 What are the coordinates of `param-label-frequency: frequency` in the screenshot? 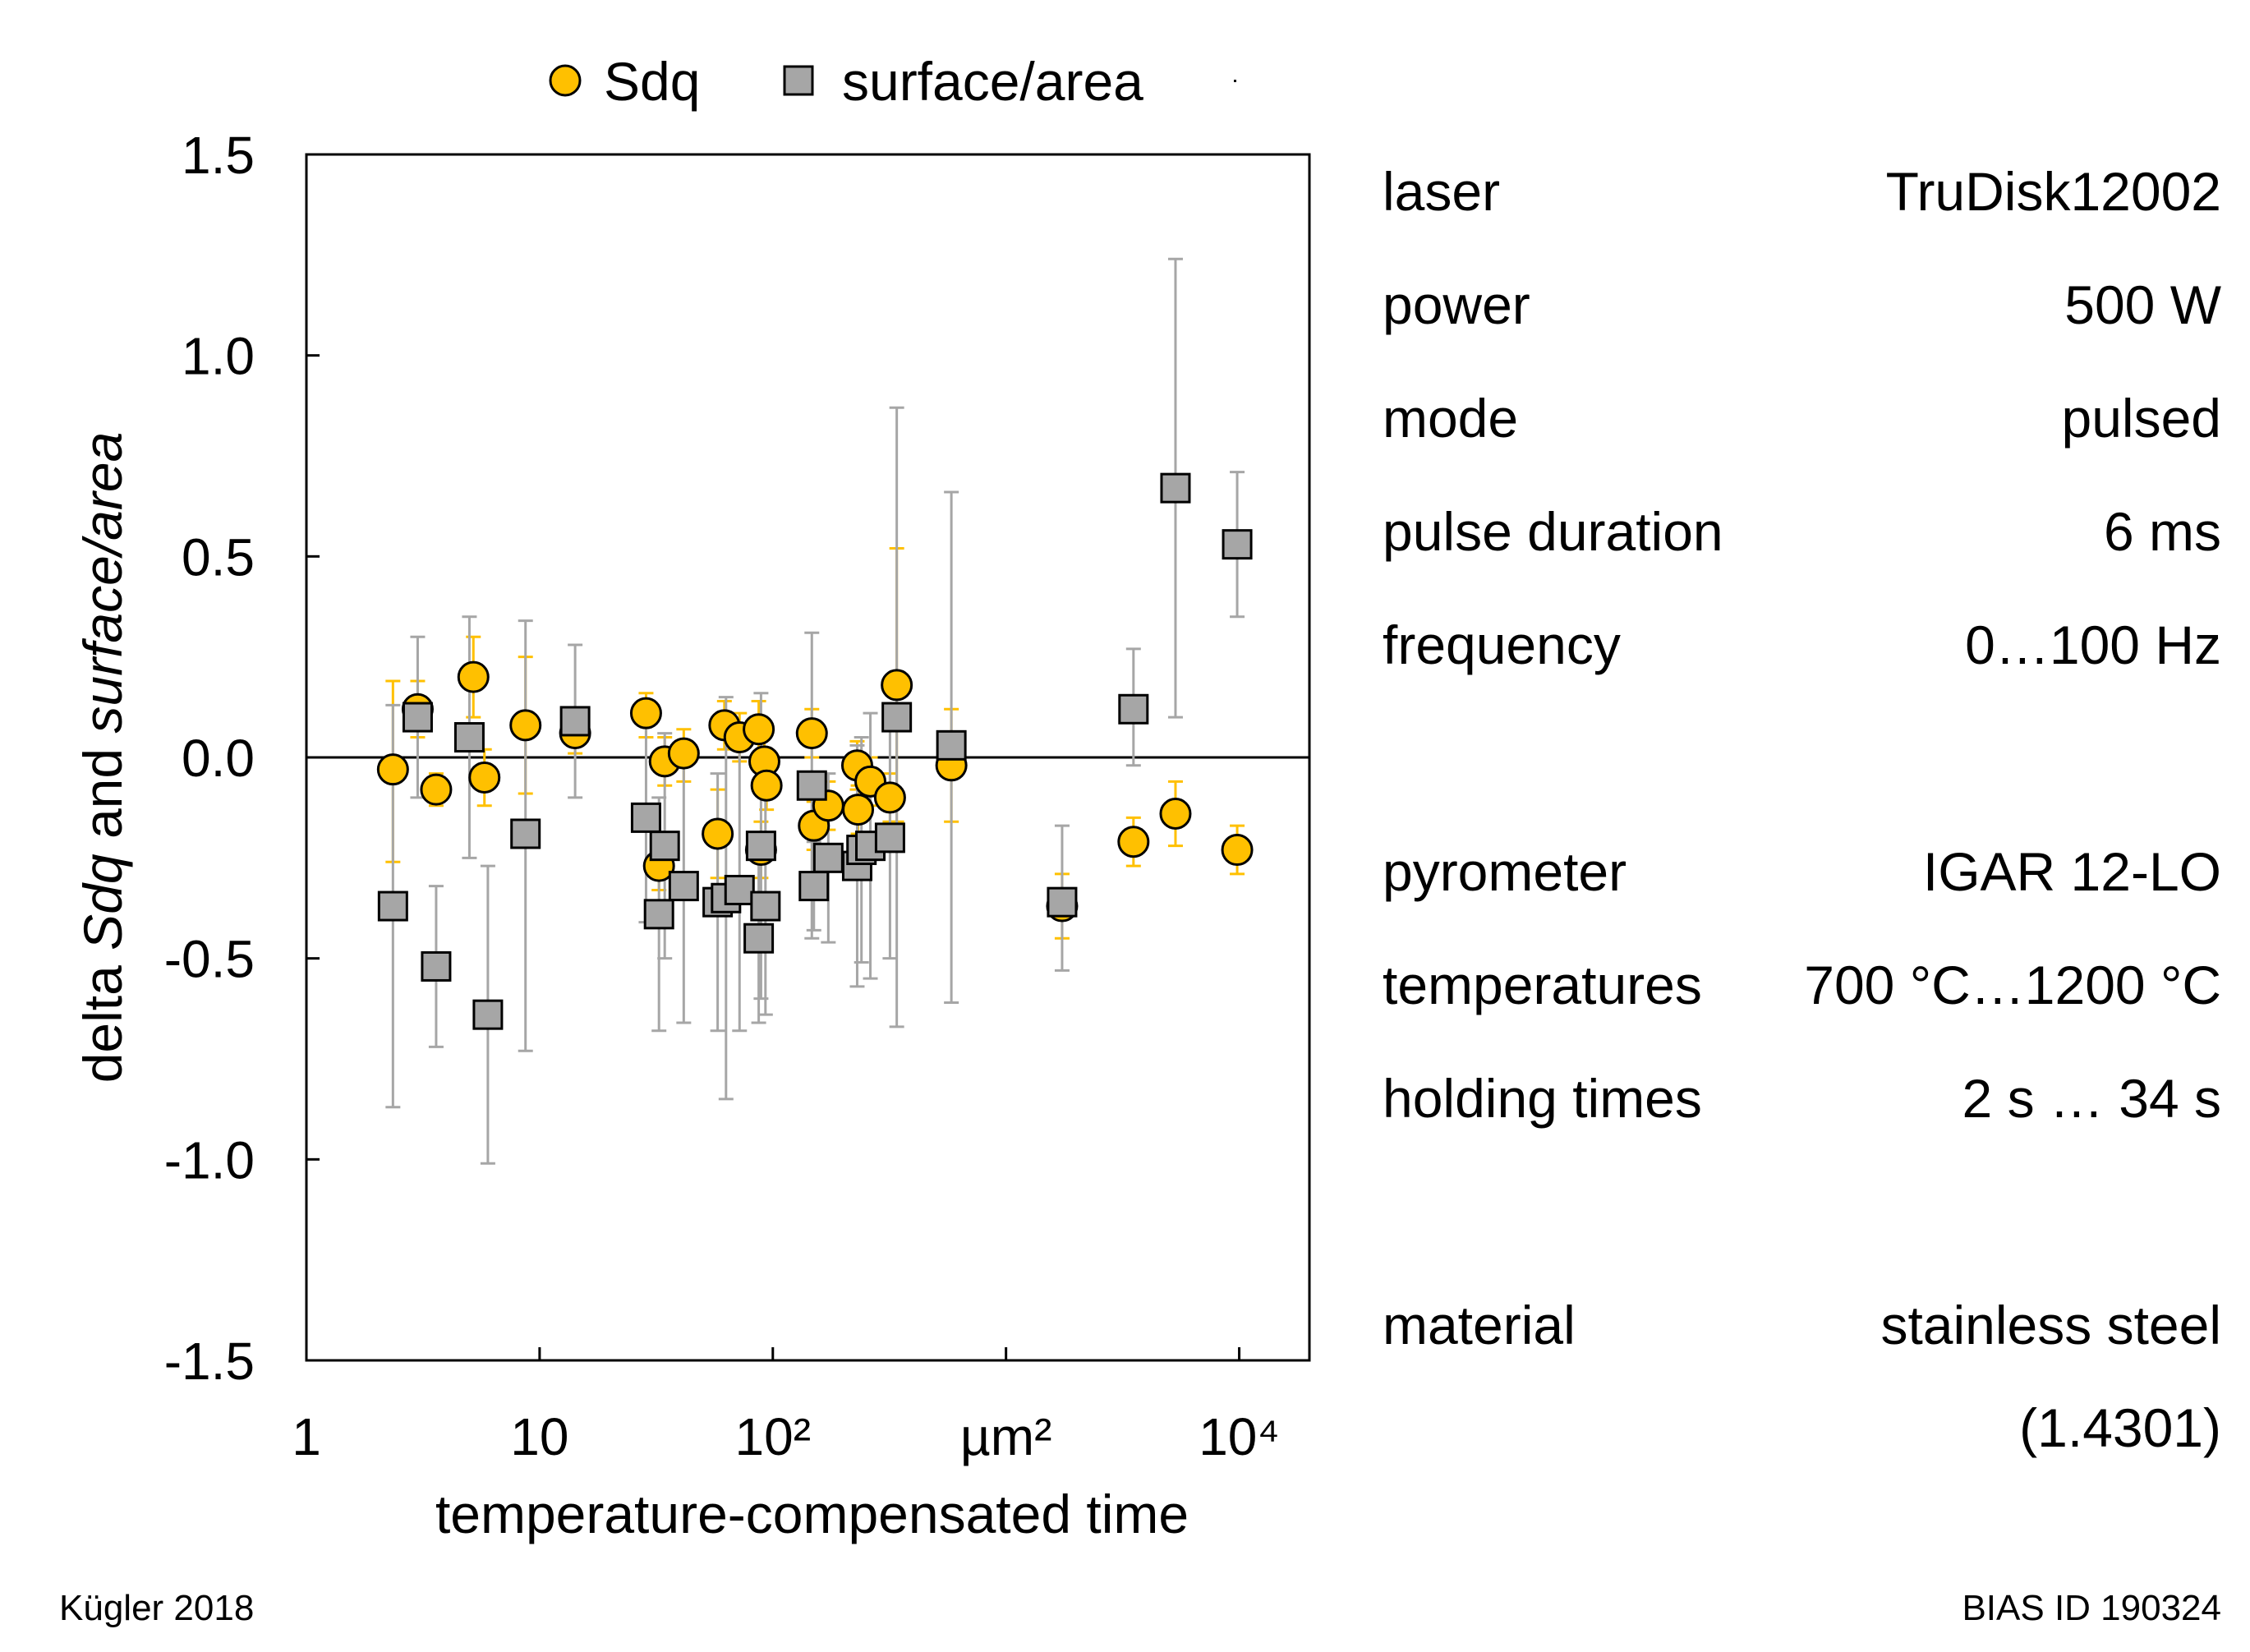 It's located at (1502, 644).